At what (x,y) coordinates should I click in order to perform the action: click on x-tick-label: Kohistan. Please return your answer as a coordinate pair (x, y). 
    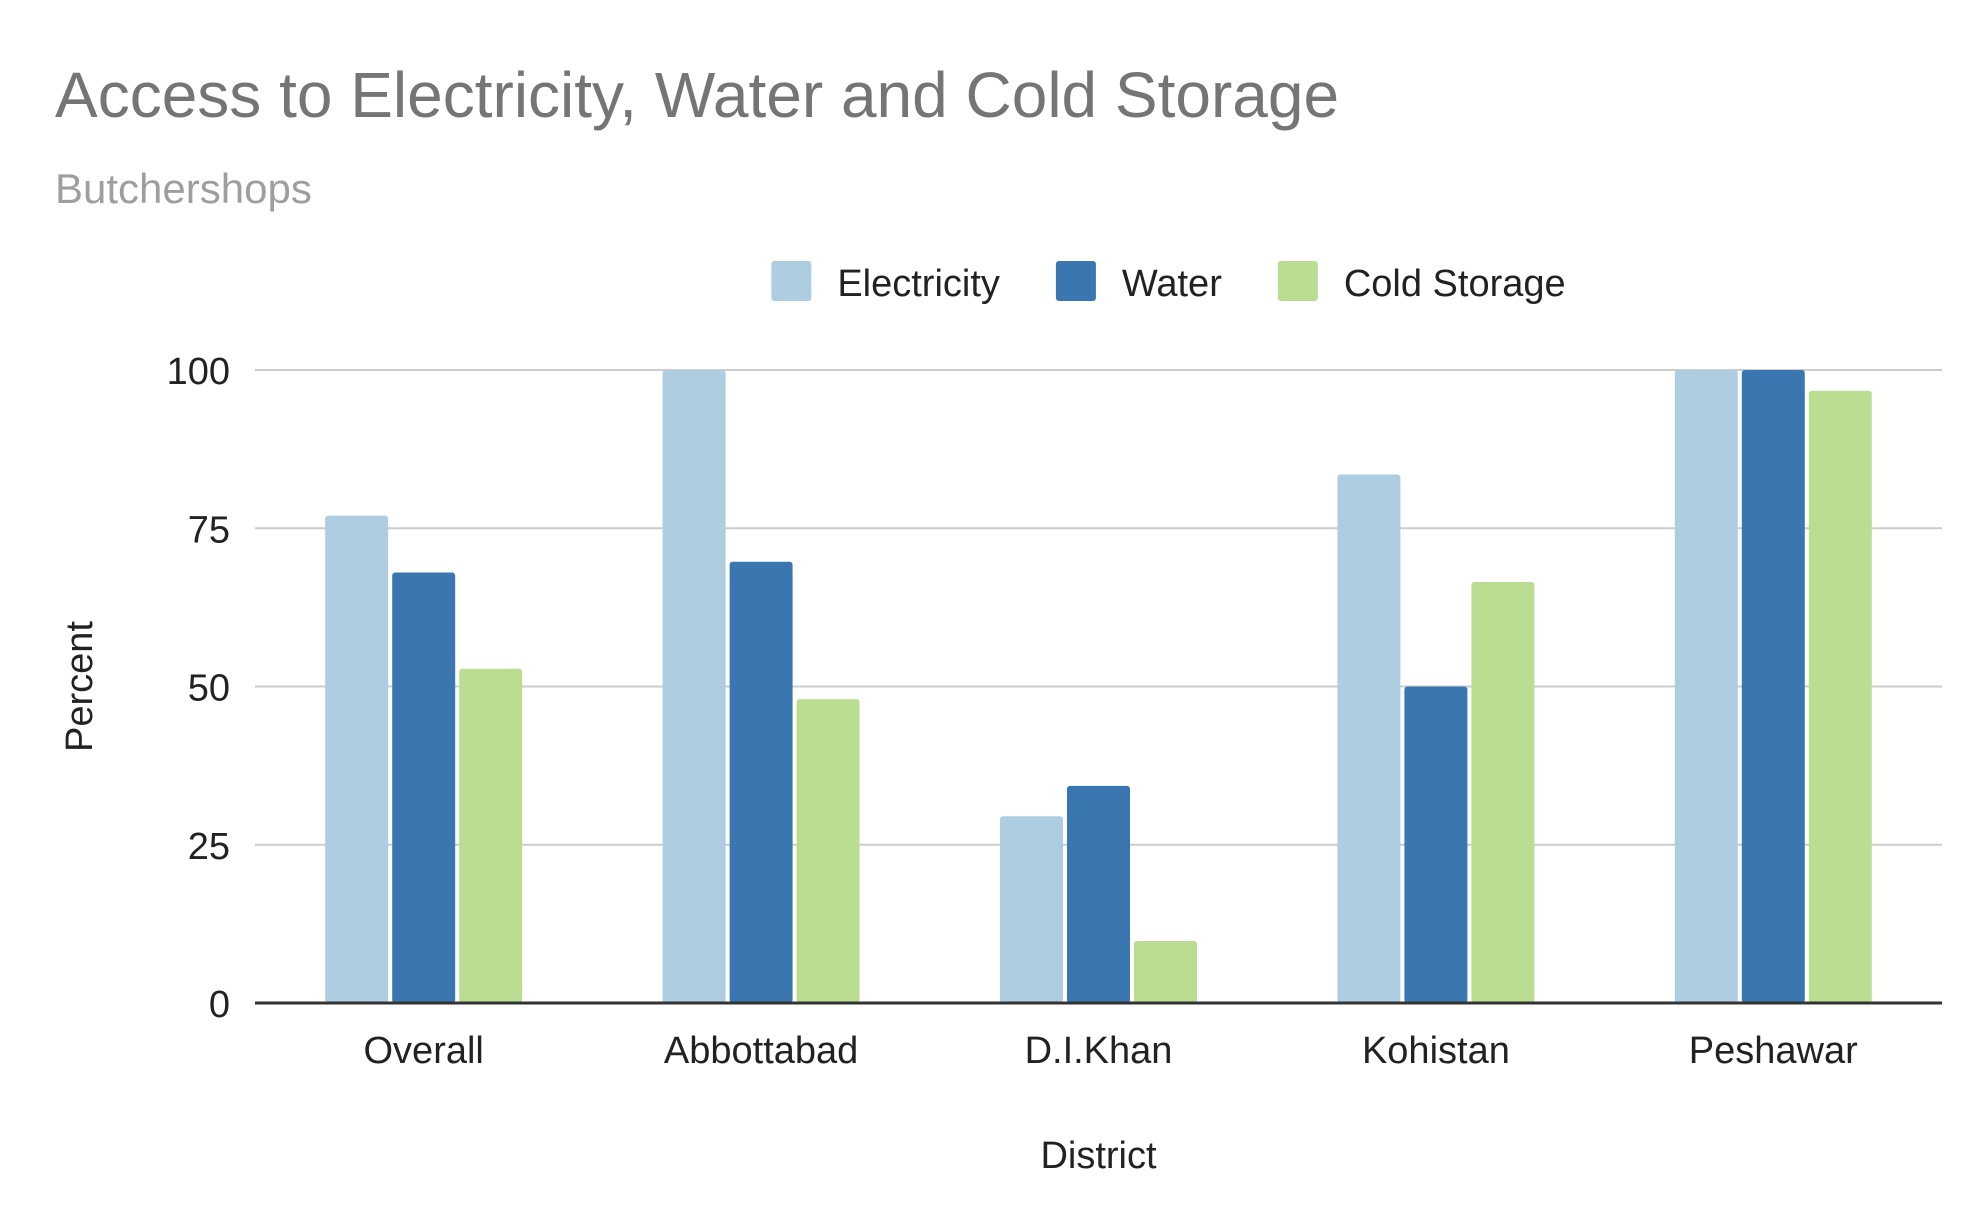
    Looking at the image, I should click on (1436, 1051).